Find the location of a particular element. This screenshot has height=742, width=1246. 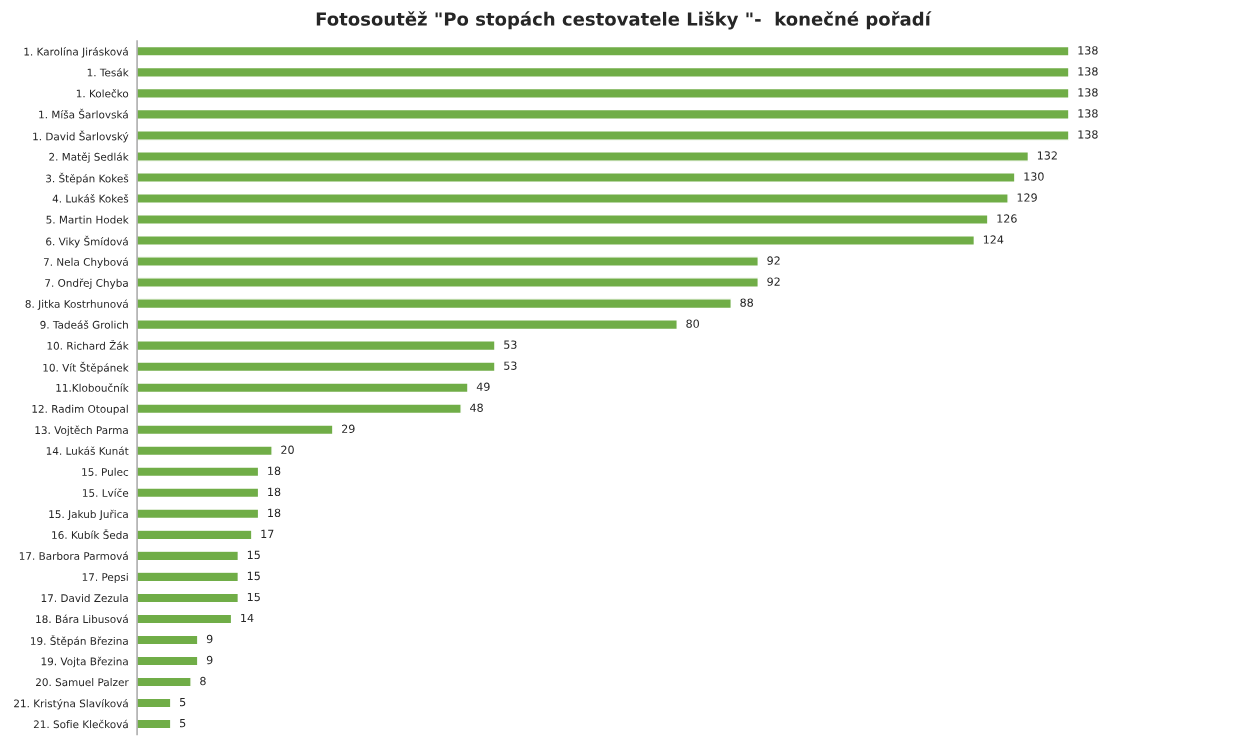

y-tick-label: 4. Lukáš Kokeš is located at coordinates (90, 198).